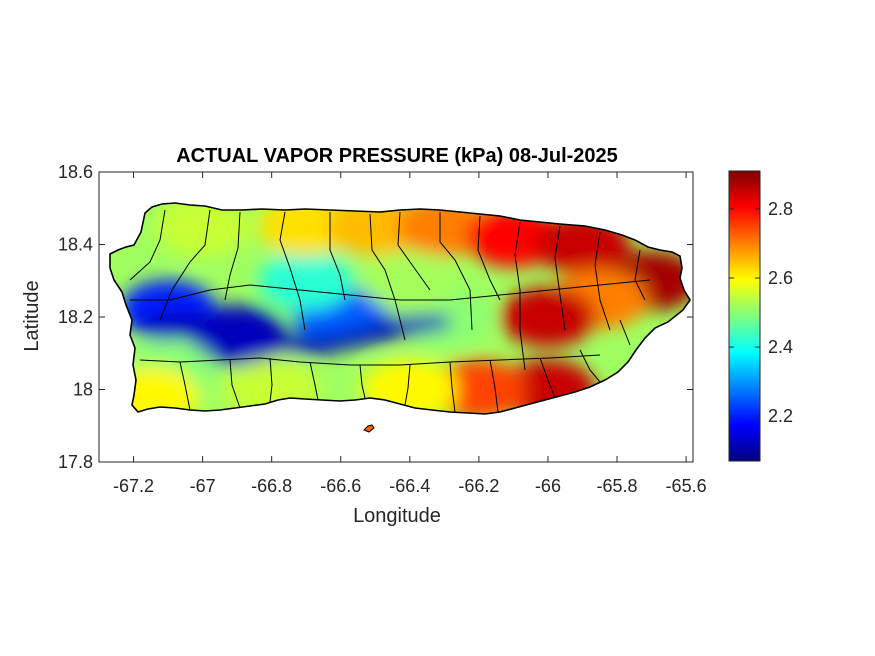 The width and height of the screenshot is (875, 656). Describe the element at coordinates (75, 172) in the screenshot. I see `y-tick-label: 18.6` at that location.